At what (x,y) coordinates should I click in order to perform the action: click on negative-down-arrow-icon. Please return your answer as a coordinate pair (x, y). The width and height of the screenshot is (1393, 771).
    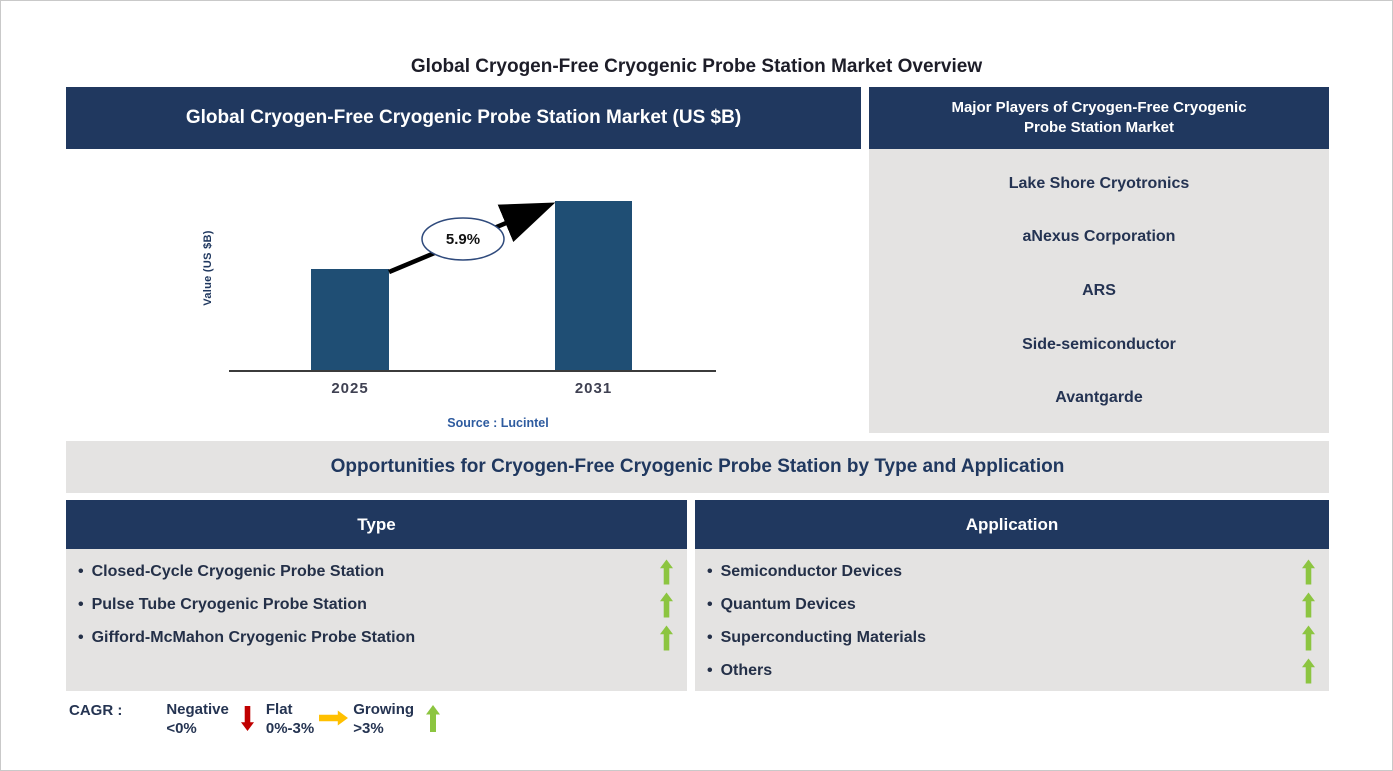
    Looking at the image, I should click on (247, 718).